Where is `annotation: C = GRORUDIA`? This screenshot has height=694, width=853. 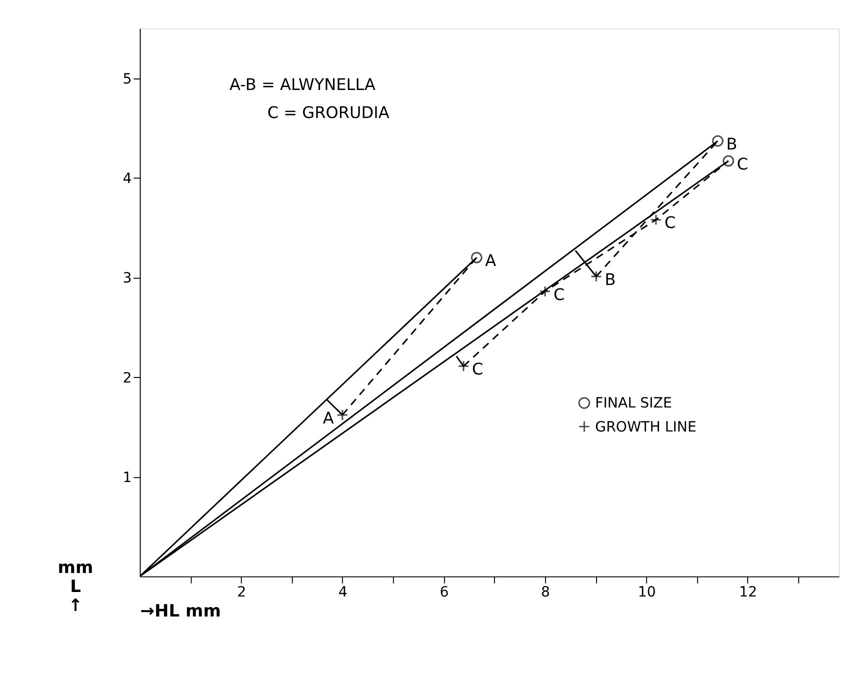 annotation: C = GRORUDIA is located at coordinates (328, 112).